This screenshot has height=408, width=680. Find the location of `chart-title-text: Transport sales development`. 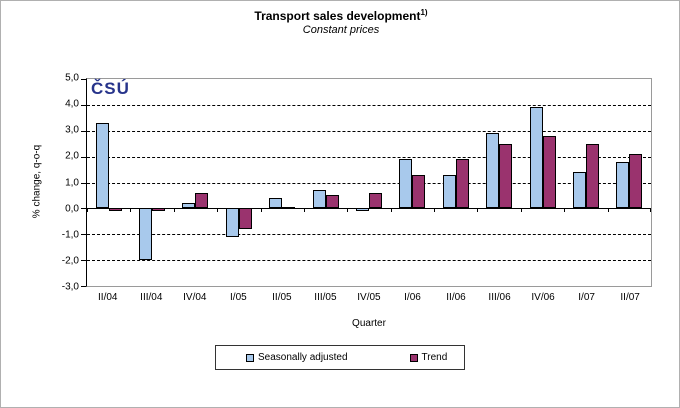

chart-title-text: Transport sales development is located at coordinates (337, 16).